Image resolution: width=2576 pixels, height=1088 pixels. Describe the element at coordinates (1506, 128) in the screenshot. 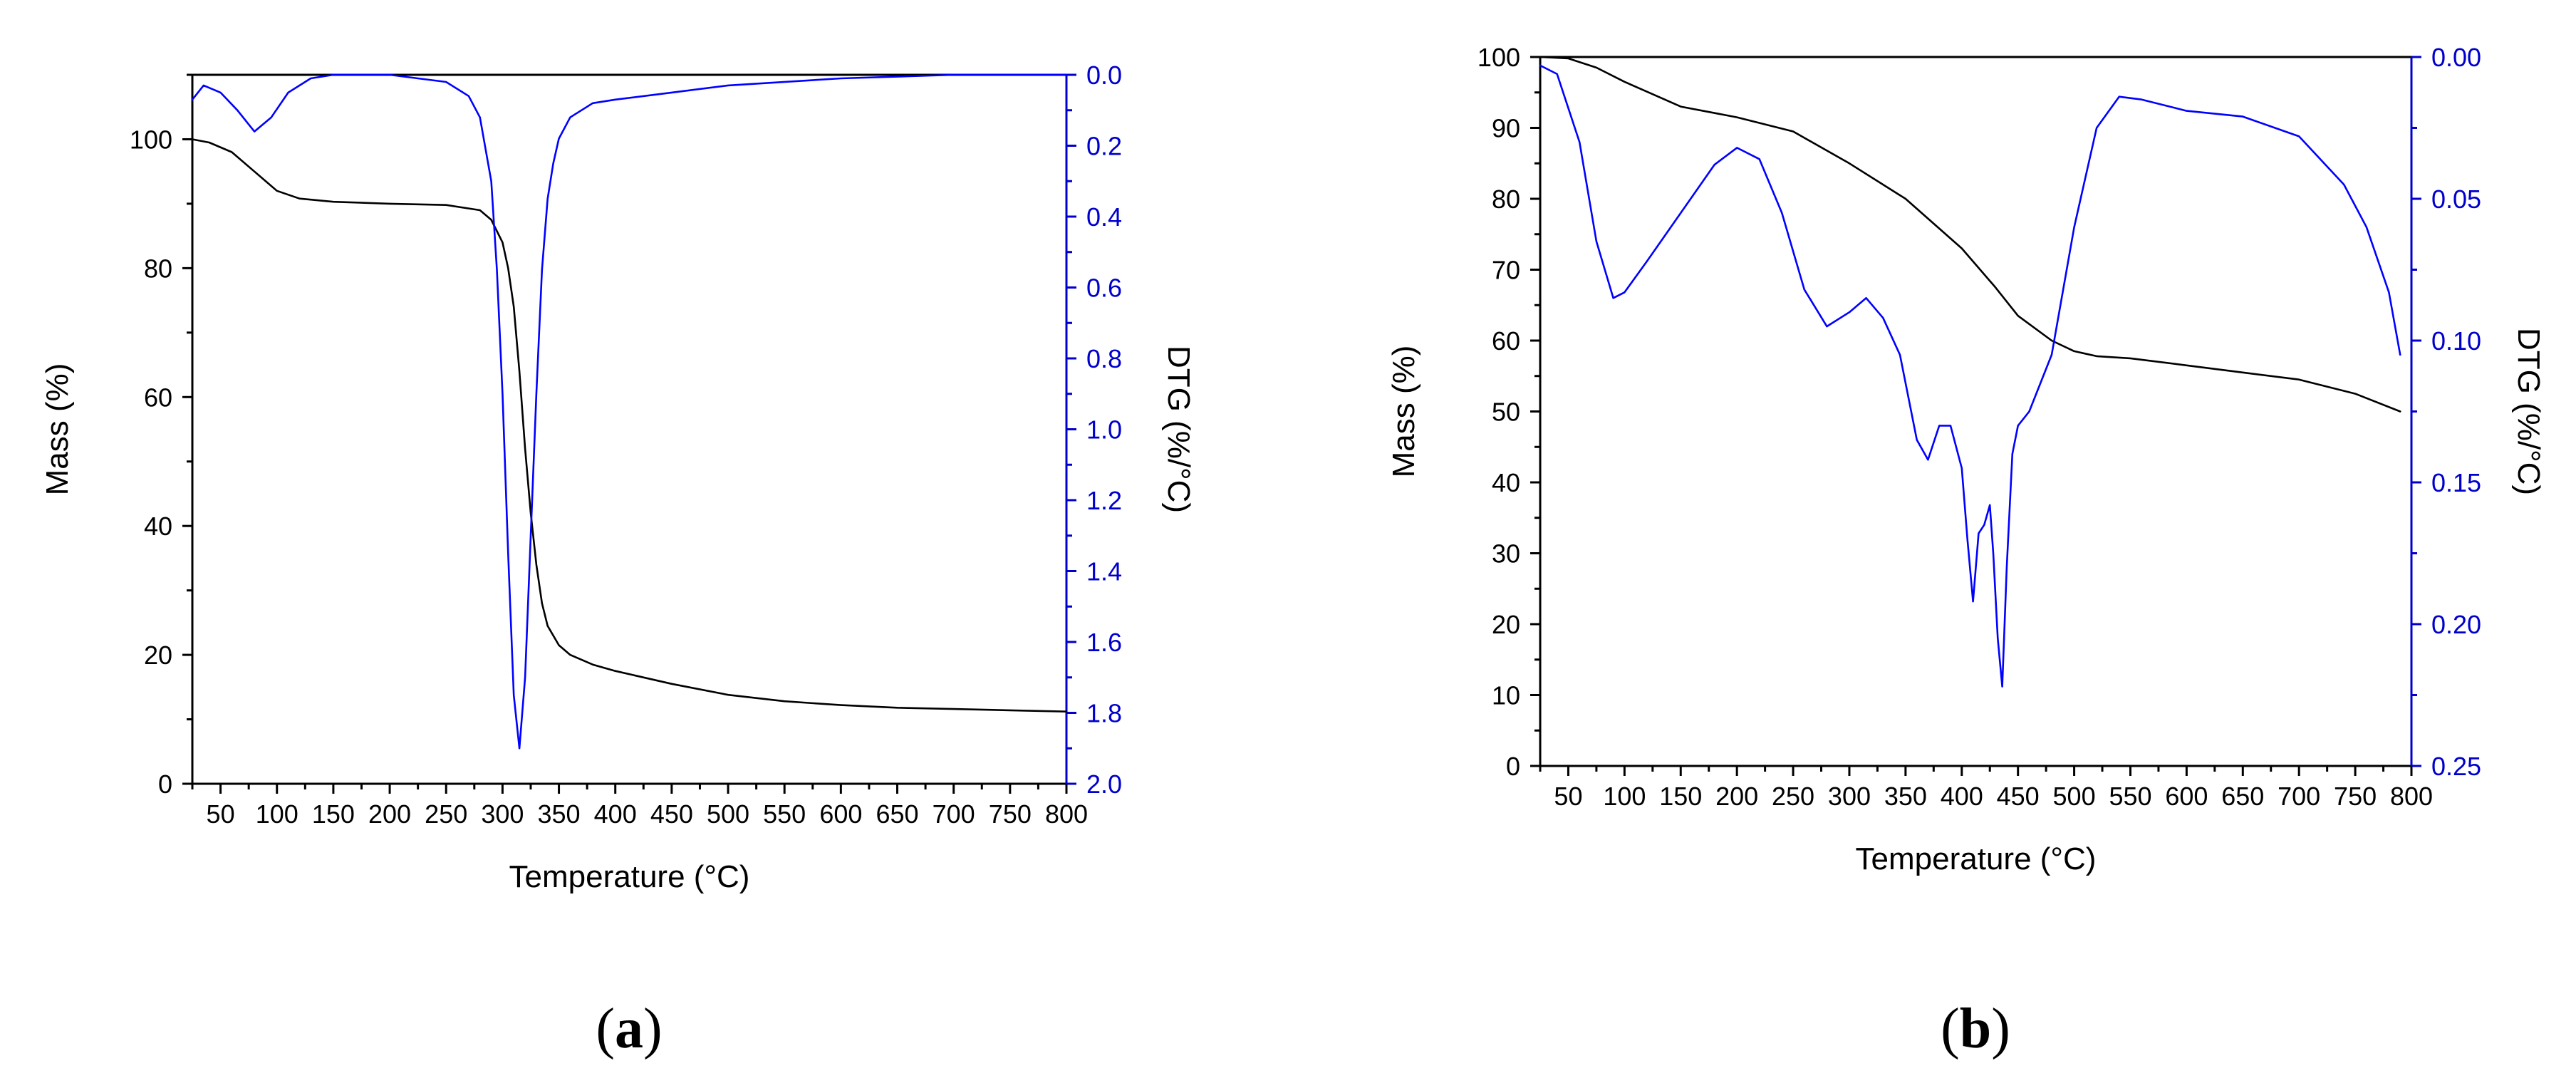

I see `y-tick-label: 90` at that location.